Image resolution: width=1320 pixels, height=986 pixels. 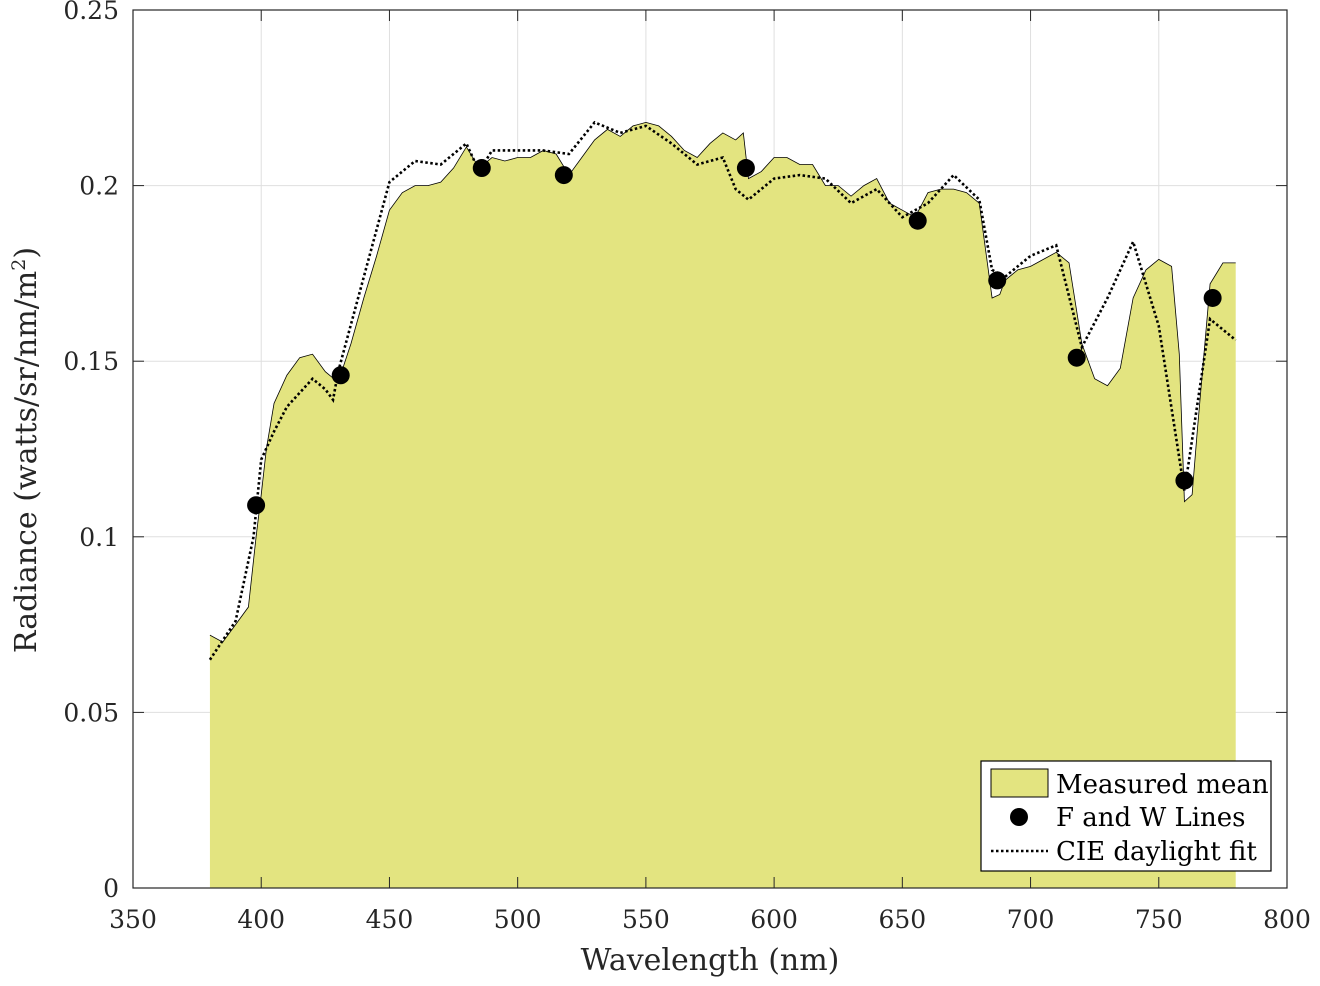 I want to click on y-axis-title: Radiance (watts/sr/nm/m2), so click(x=26, y=450).